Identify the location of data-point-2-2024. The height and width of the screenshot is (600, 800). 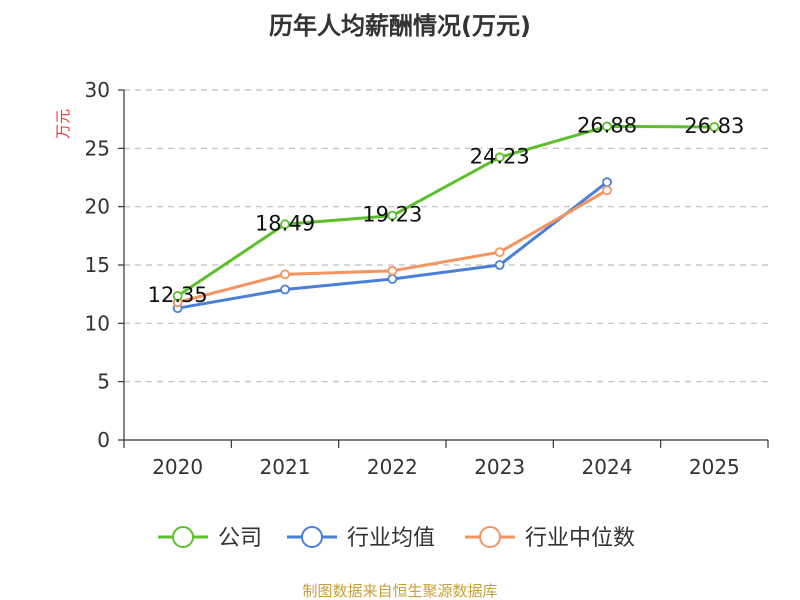
(607, 190).